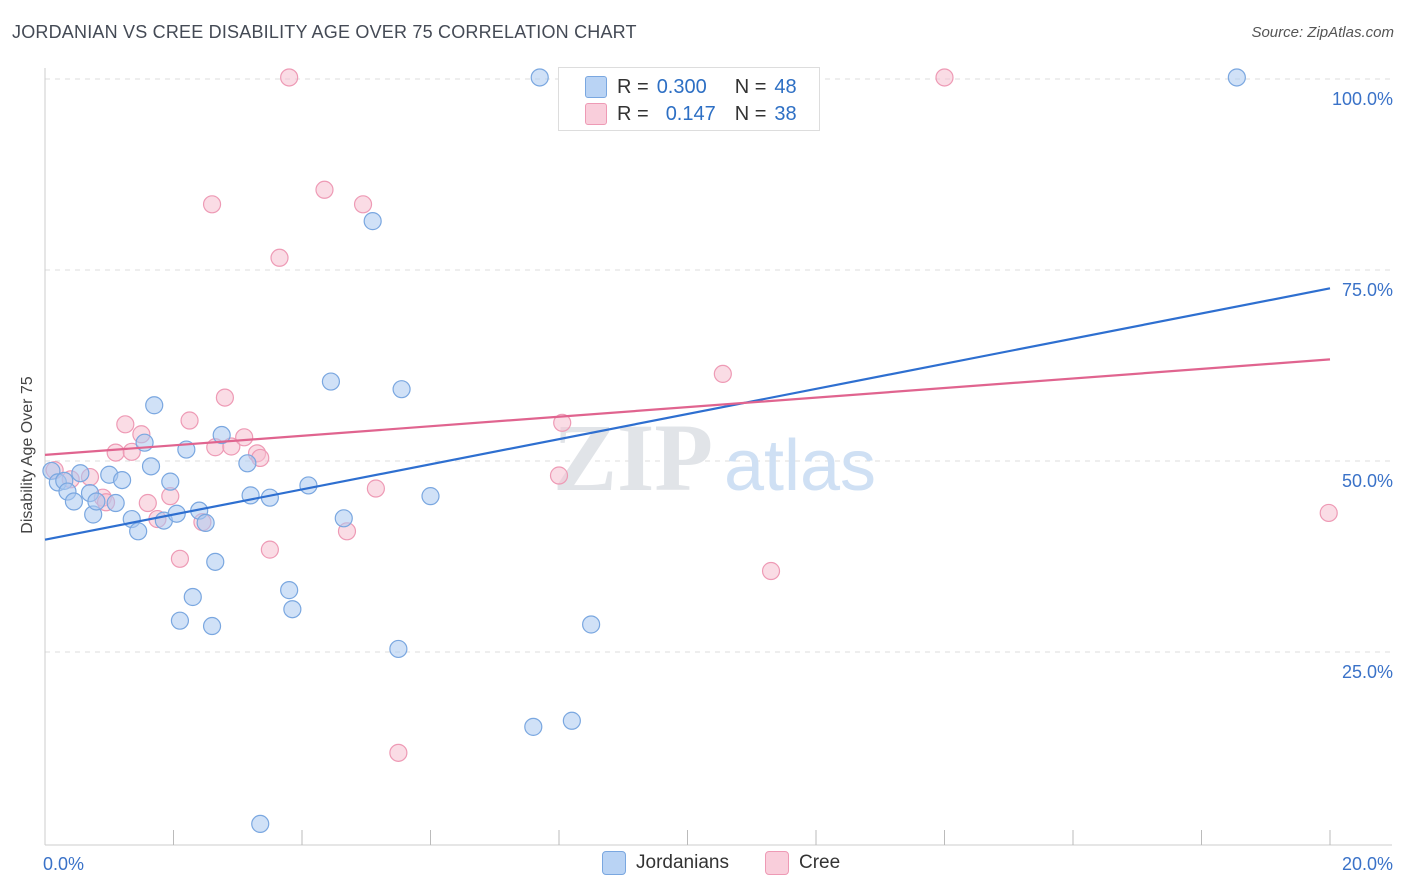  Describe the element at coordinates (1322, 32) in the screenshot. I see `source-credit: Source: ZipAtlas.com` at that location.